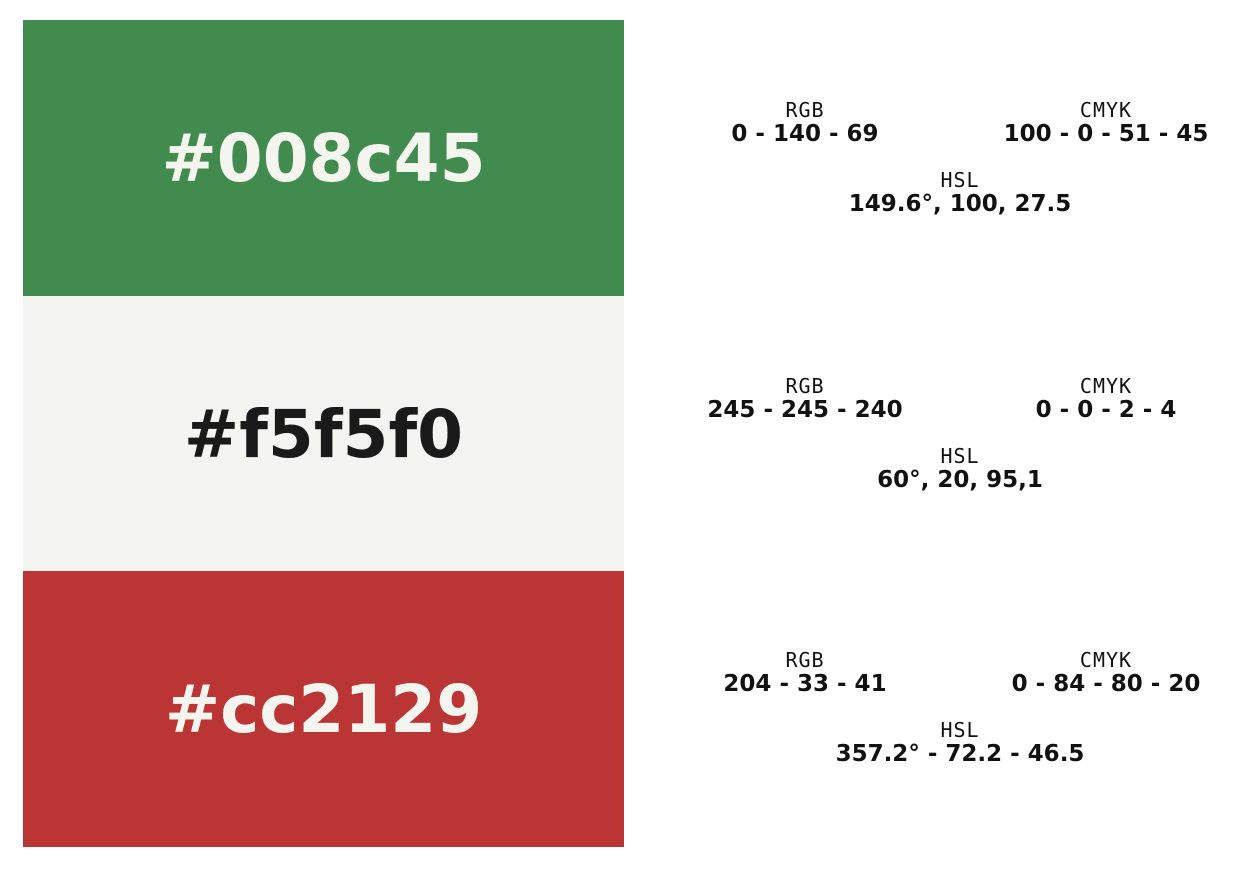  What do you see at coordinates (960, 480) in the screenshot?
I see `hsl-value: 60°, 20, 95,1` at bounding box center [960, 480].